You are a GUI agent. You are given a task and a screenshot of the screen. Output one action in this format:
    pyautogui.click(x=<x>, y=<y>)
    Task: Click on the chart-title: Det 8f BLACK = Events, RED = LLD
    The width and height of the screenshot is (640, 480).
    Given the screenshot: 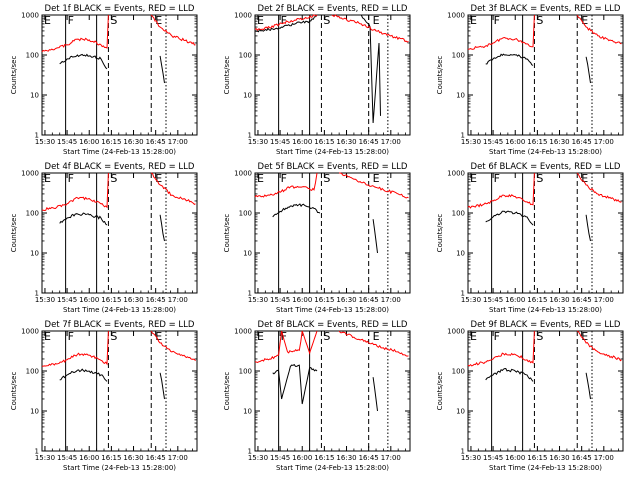 What is the action you would take?
    pyautogui.click(x=333, y=325)
    